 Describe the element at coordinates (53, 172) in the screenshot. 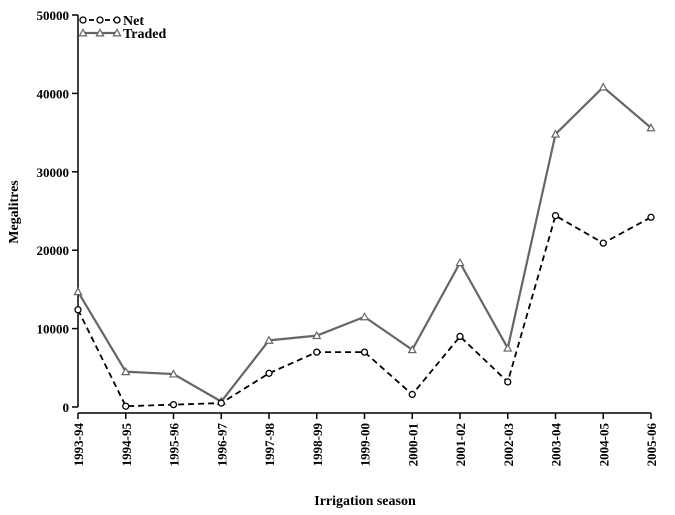

I see `y-tick-label: 30000` at that location.